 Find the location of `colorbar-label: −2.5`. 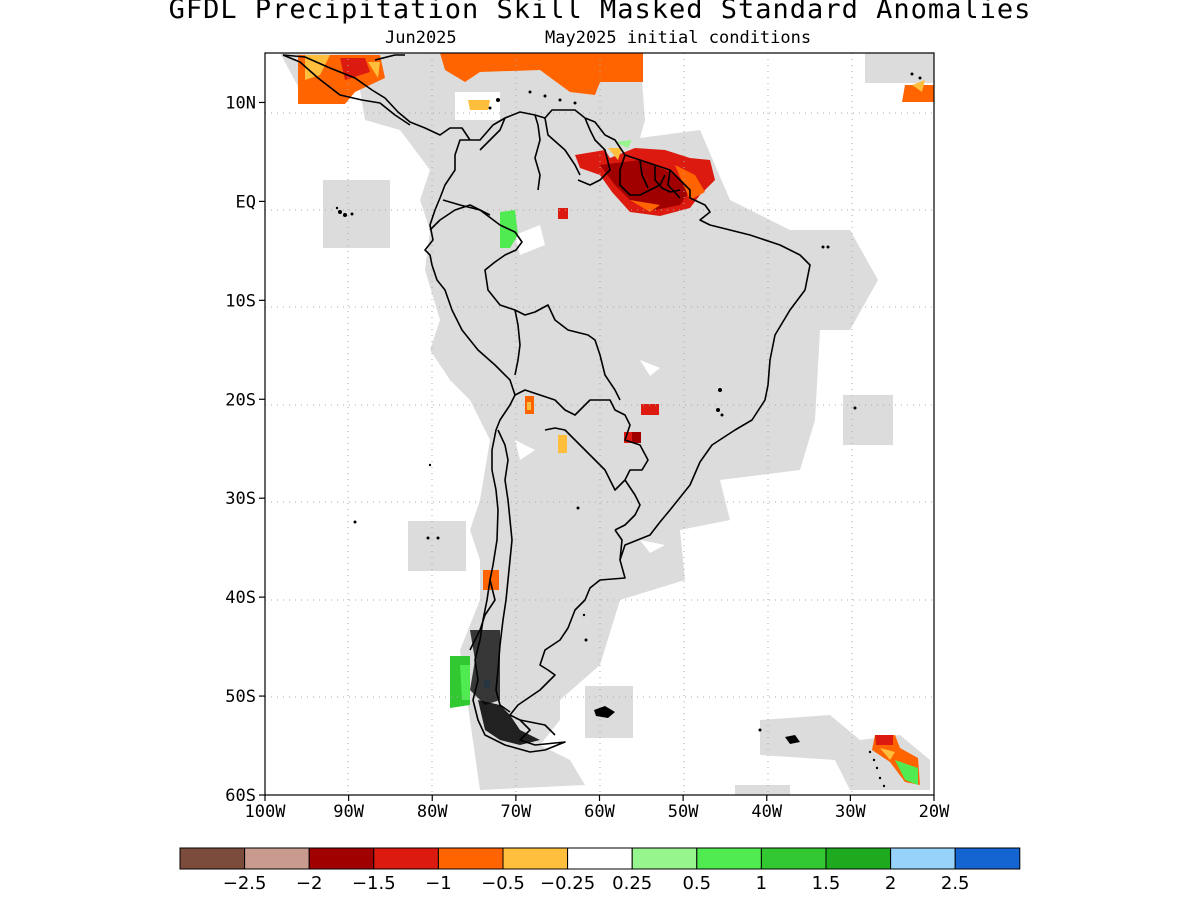

colorbar-label: −2.5 is located at coordinates (245, 883).